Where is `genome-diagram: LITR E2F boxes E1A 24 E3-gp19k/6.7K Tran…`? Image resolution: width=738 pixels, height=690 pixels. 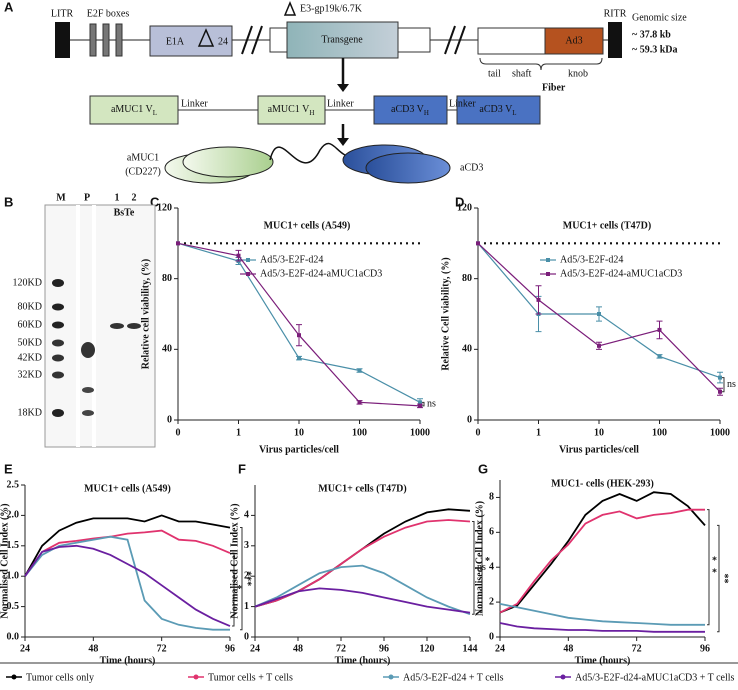
genome-diagram: LITR E2F boxes E1A 24 E3-gp19k/6.7K Tran… is located at coordinates (369, 47).